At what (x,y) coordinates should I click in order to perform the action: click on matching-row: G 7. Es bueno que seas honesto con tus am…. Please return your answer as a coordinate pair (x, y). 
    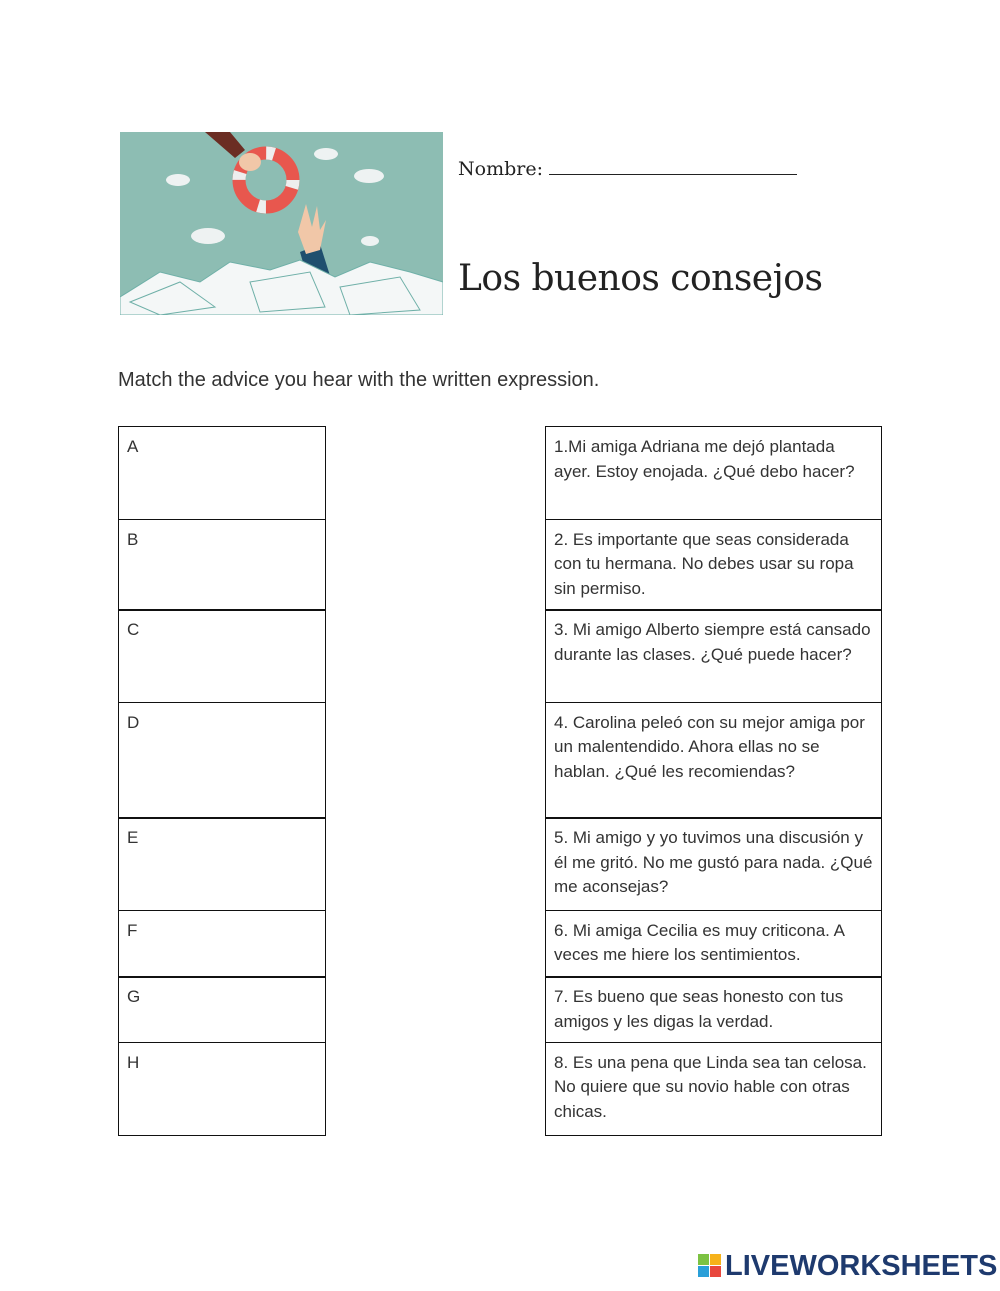
    Looking at the image, I should click on (500, 1009).